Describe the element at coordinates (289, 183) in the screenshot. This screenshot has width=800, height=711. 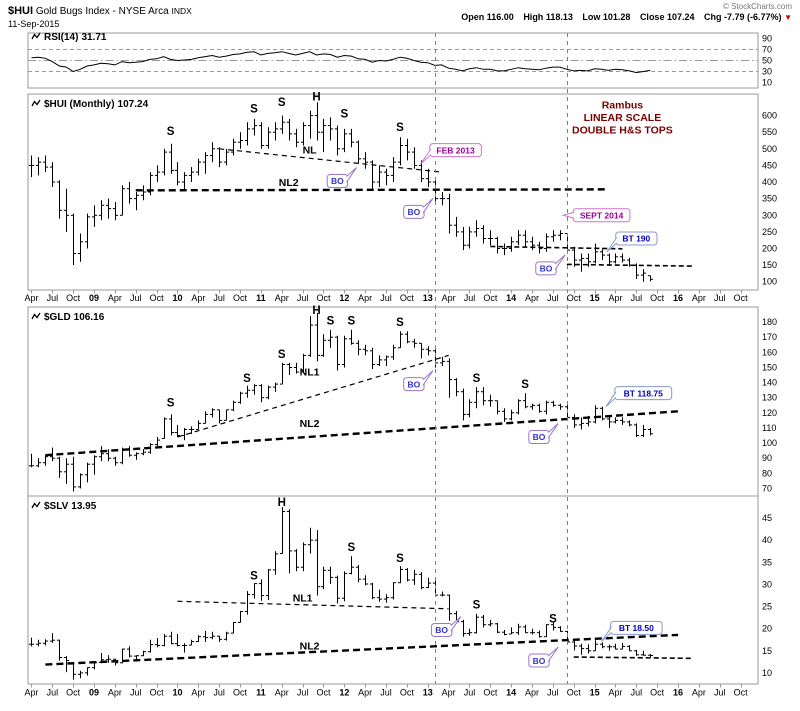
I see `neckline-label: NL2` at that location.